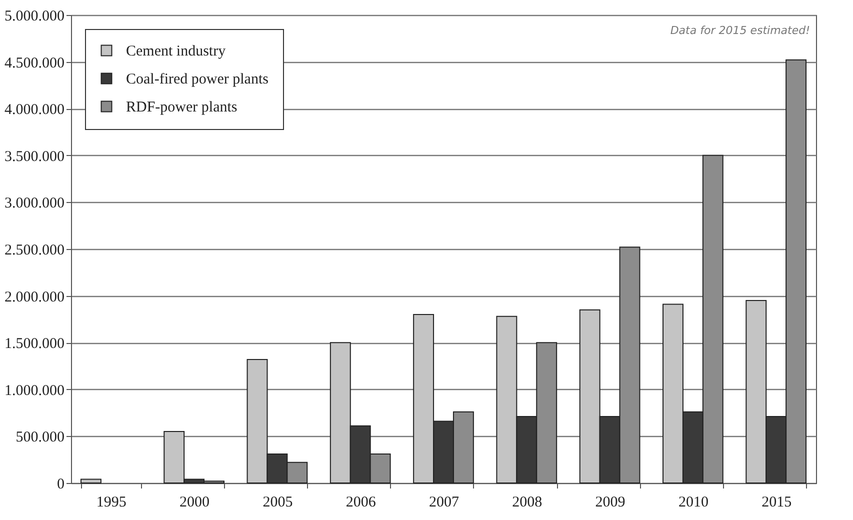  What do you see at coordinates (527, 502) in the screenshot?
I see `x-tick-label: 2008` at bounding box center [527, 502].